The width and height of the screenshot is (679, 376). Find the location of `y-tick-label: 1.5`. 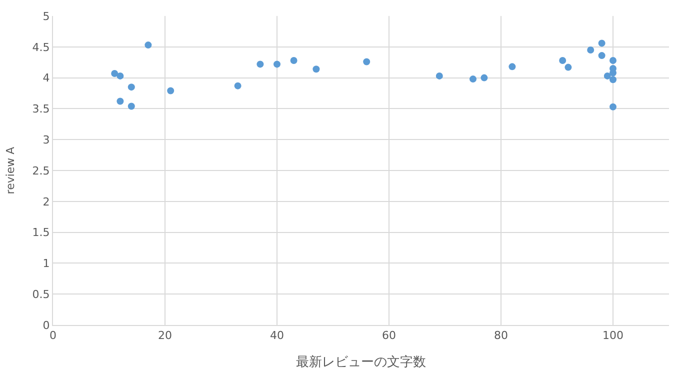

y-tick-label: 1.5 is located at coordinates (41, 233).